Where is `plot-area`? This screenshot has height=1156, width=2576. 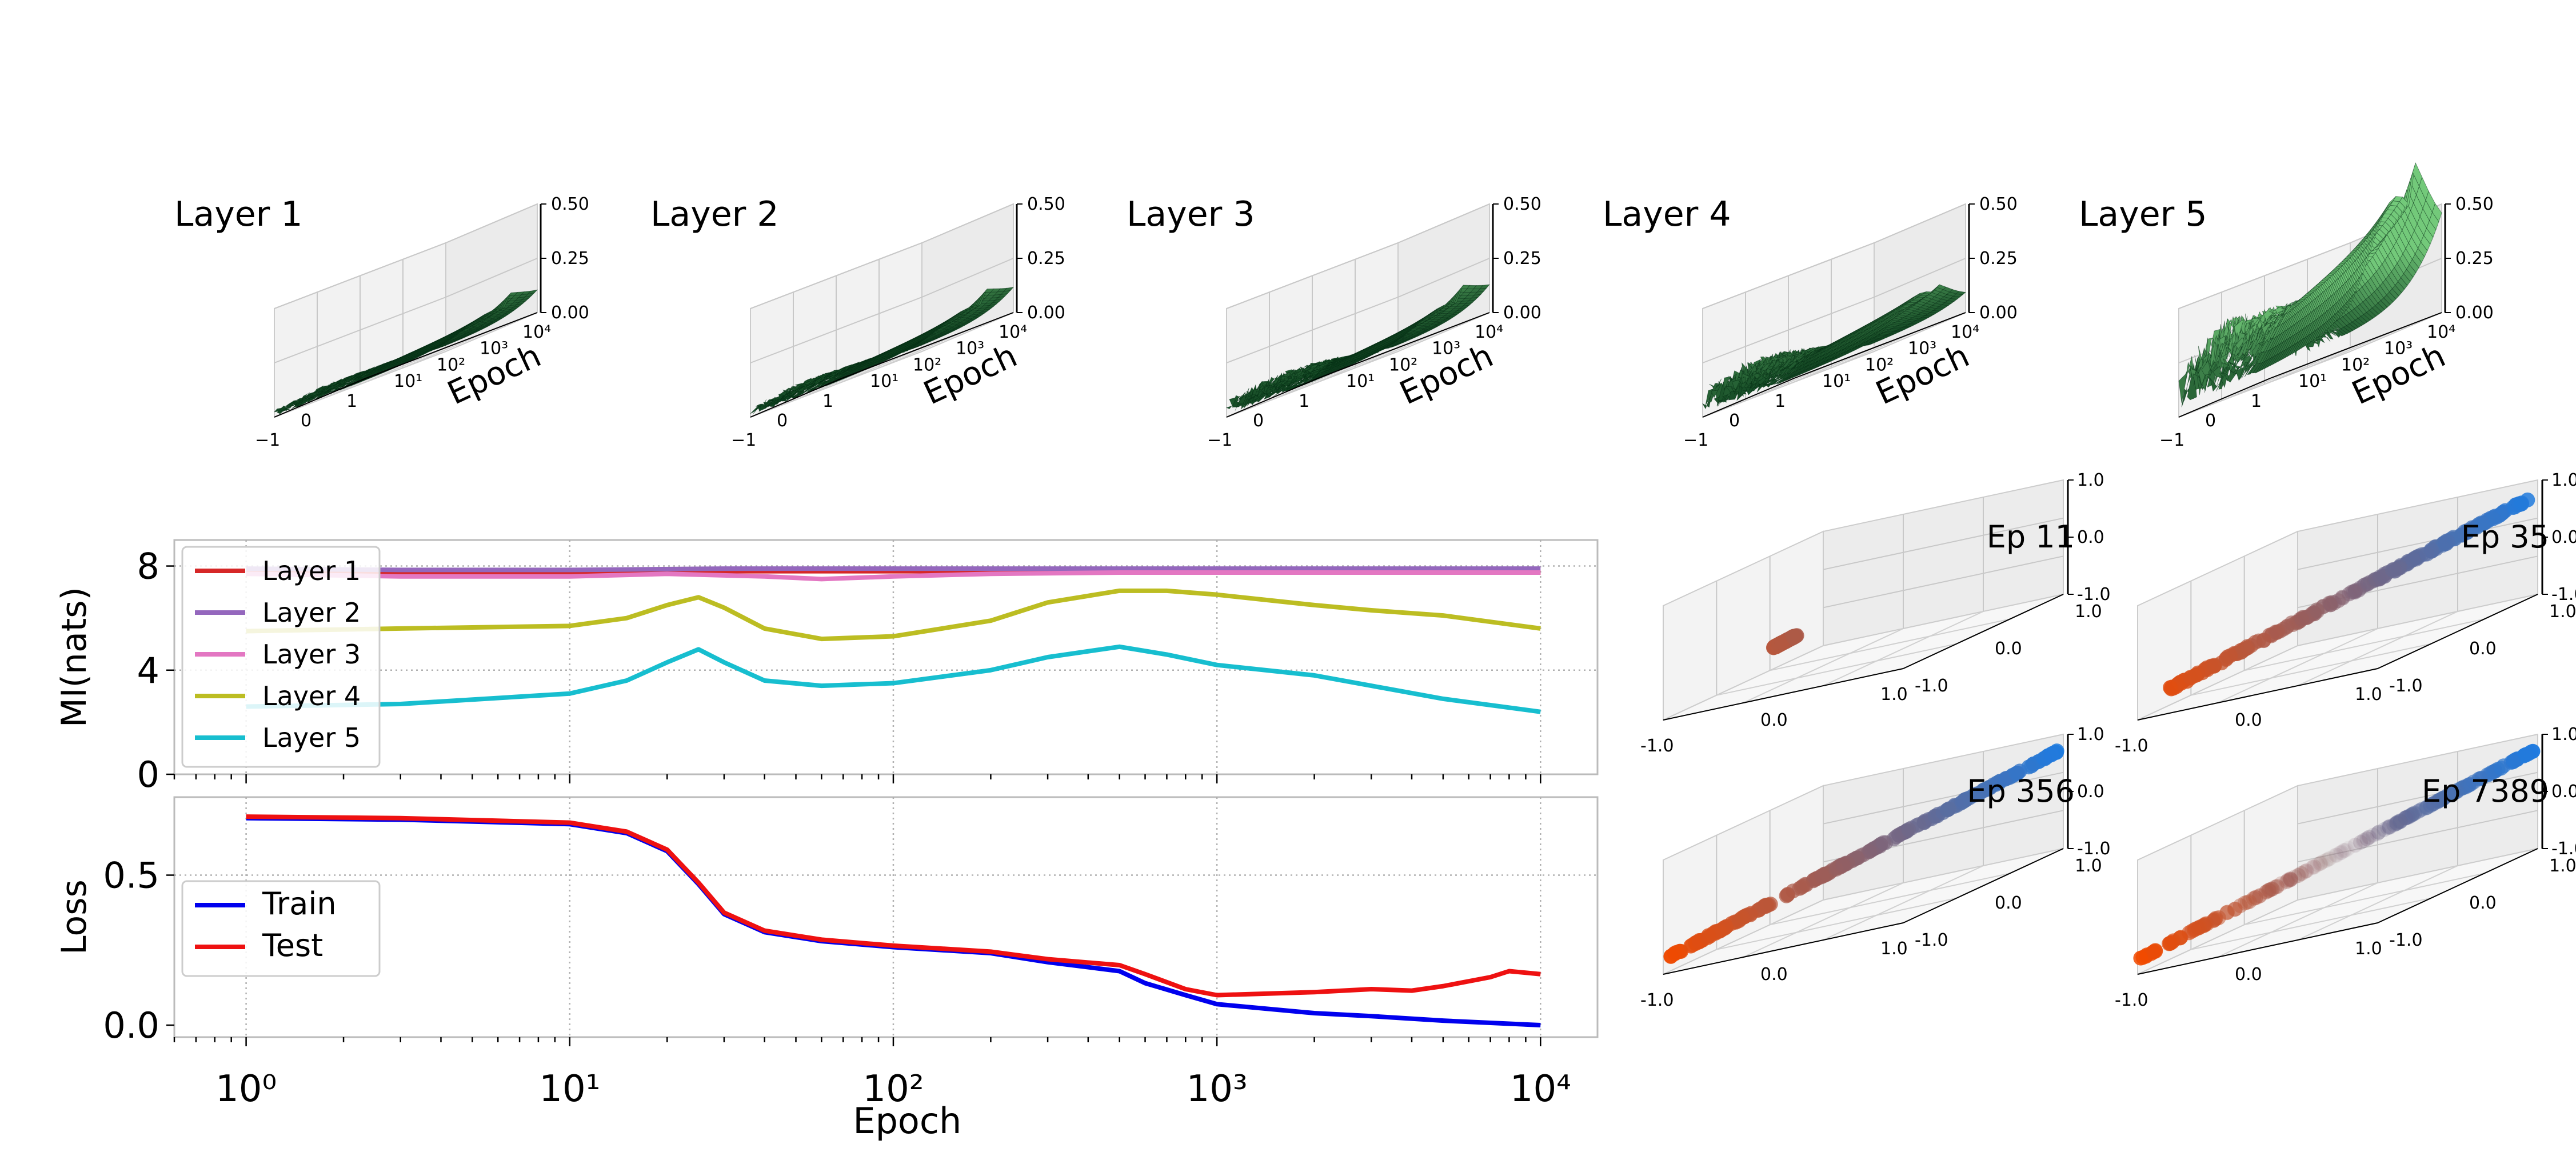 plot-area is located at coordinates (886, 917).